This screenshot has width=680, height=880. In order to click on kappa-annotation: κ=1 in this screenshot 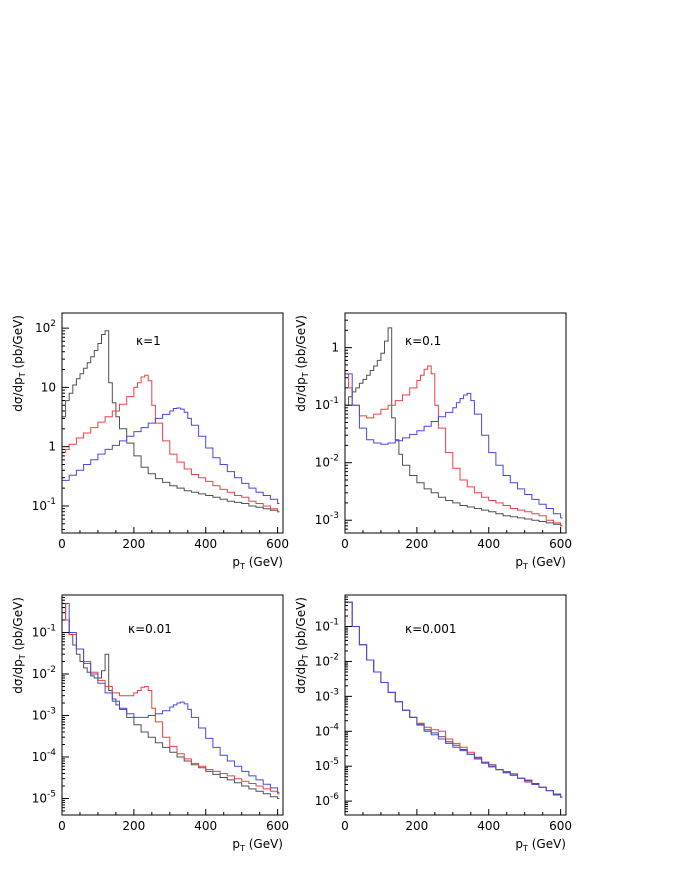, I will do `click(148, 341)`.